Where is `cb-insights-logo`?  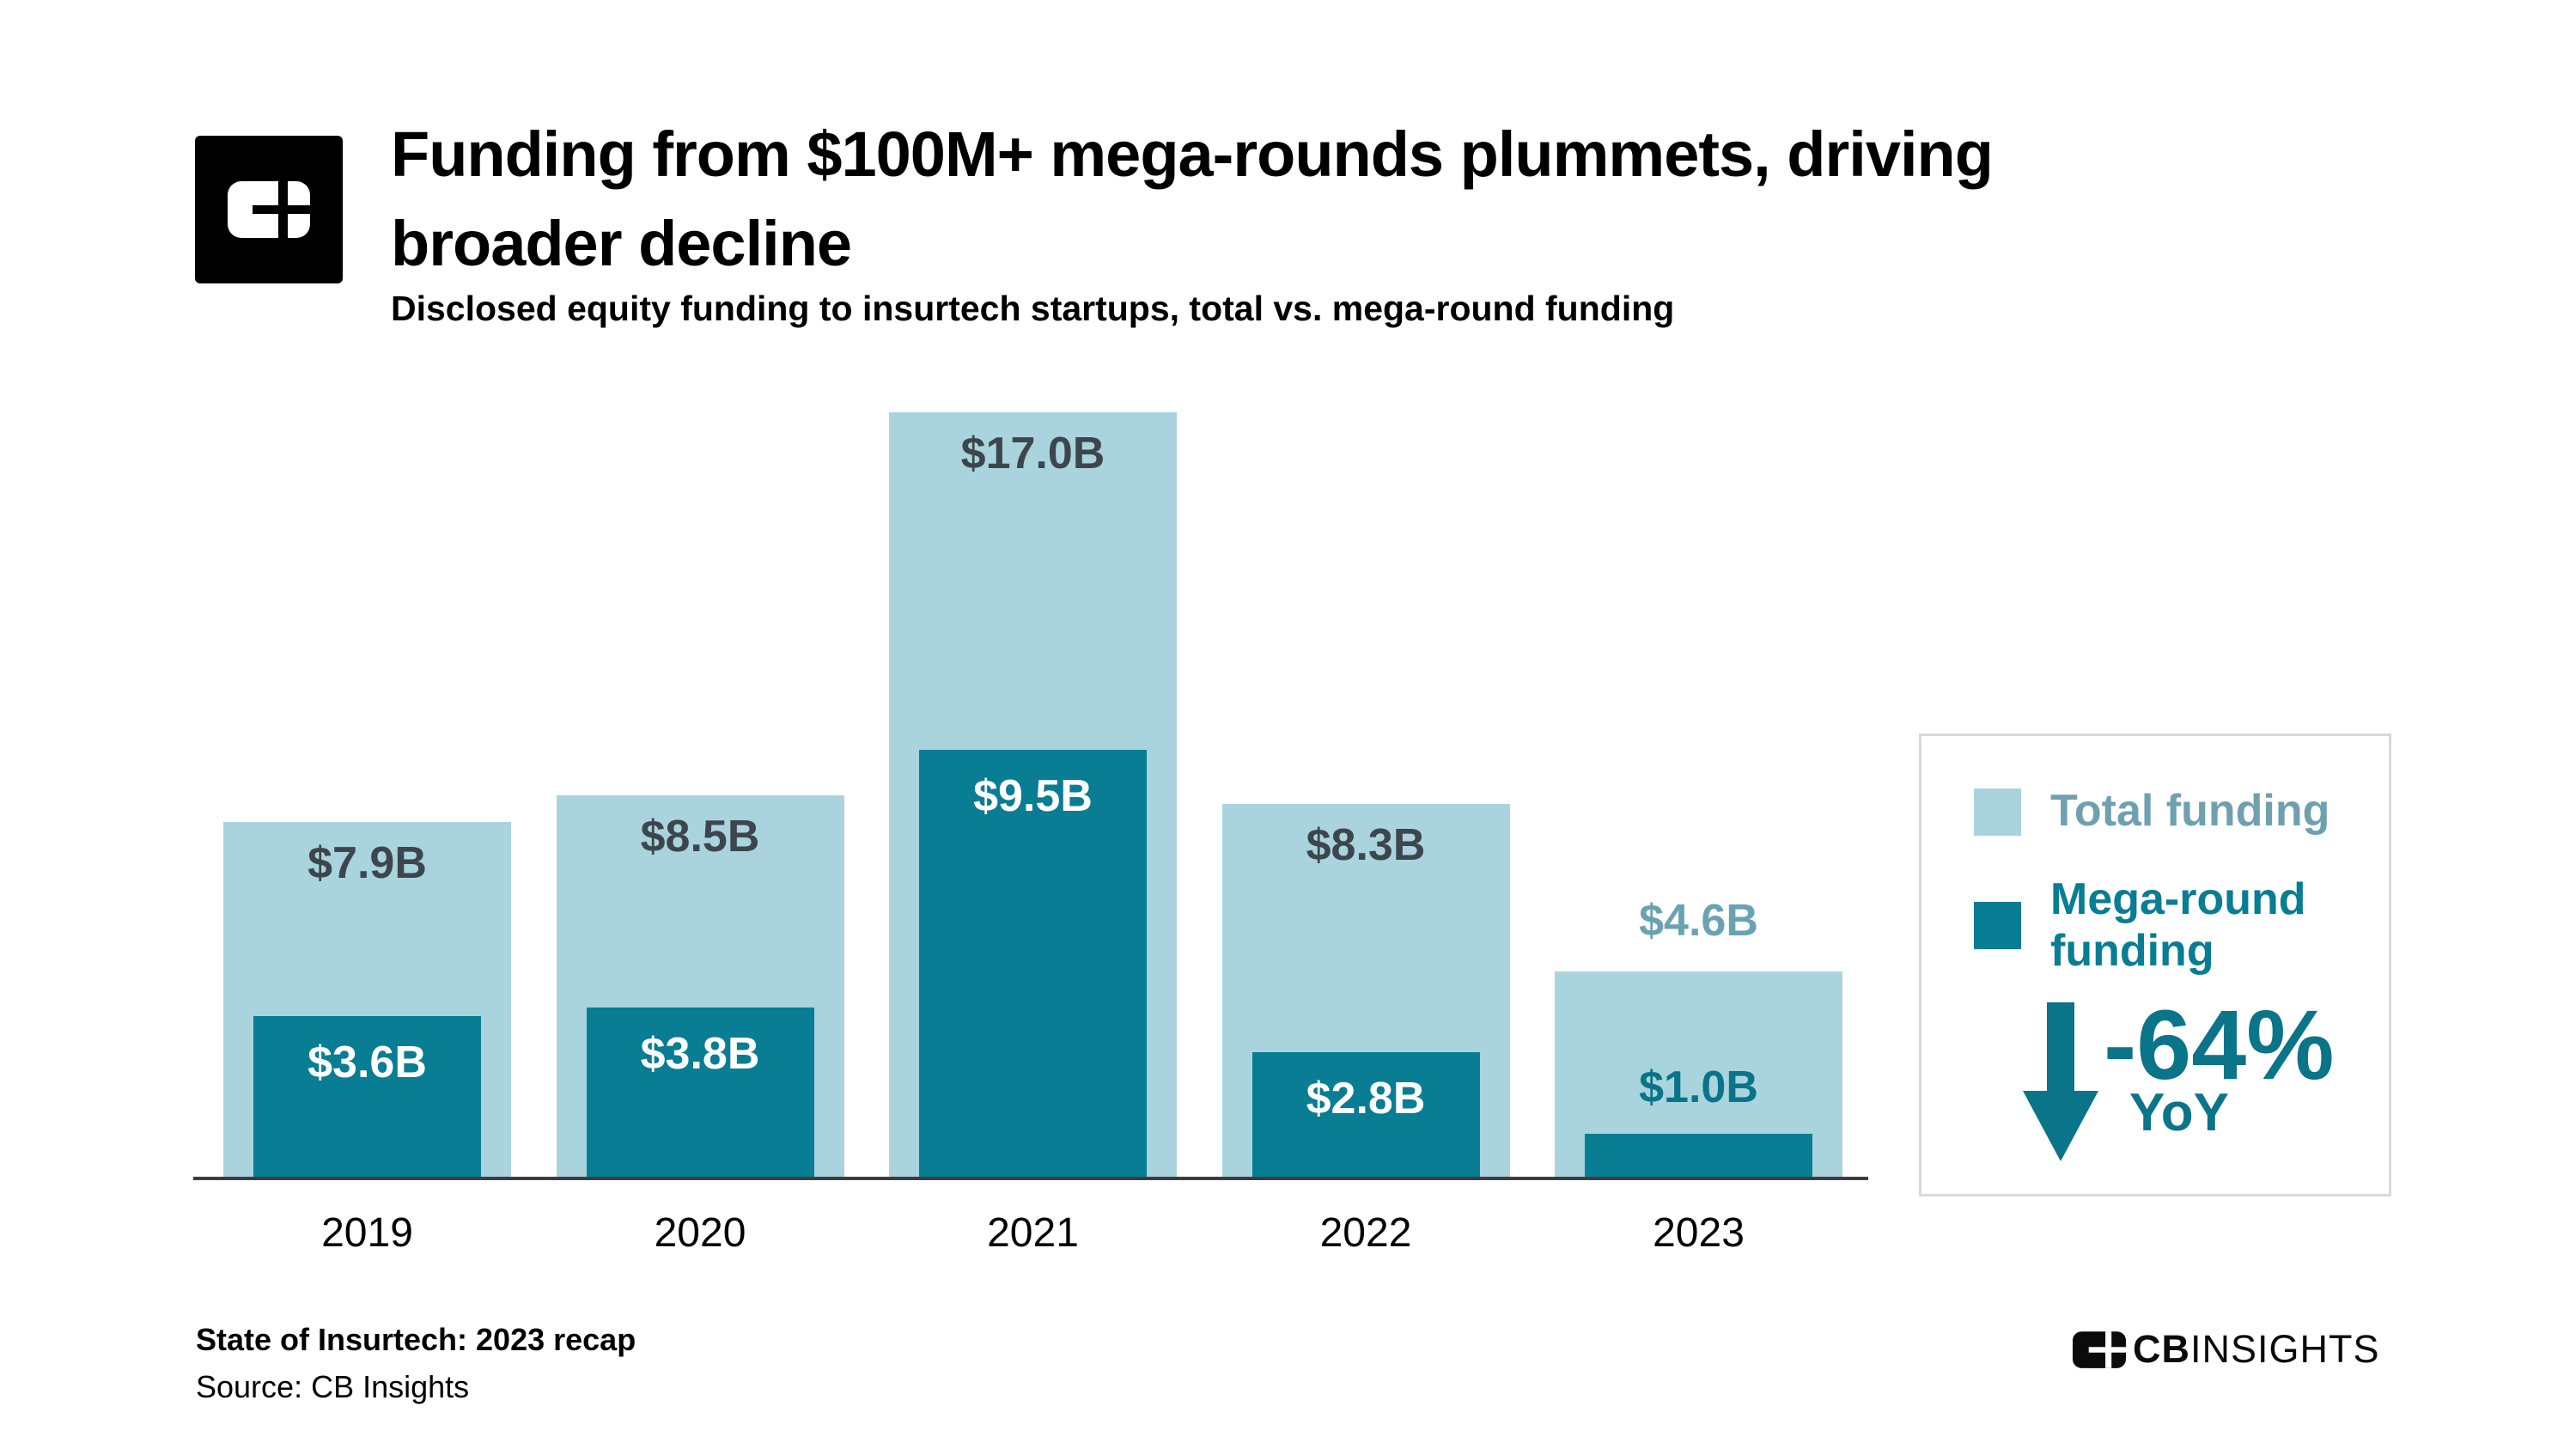
cb-insights-logo is located at coordinates (269, 209).